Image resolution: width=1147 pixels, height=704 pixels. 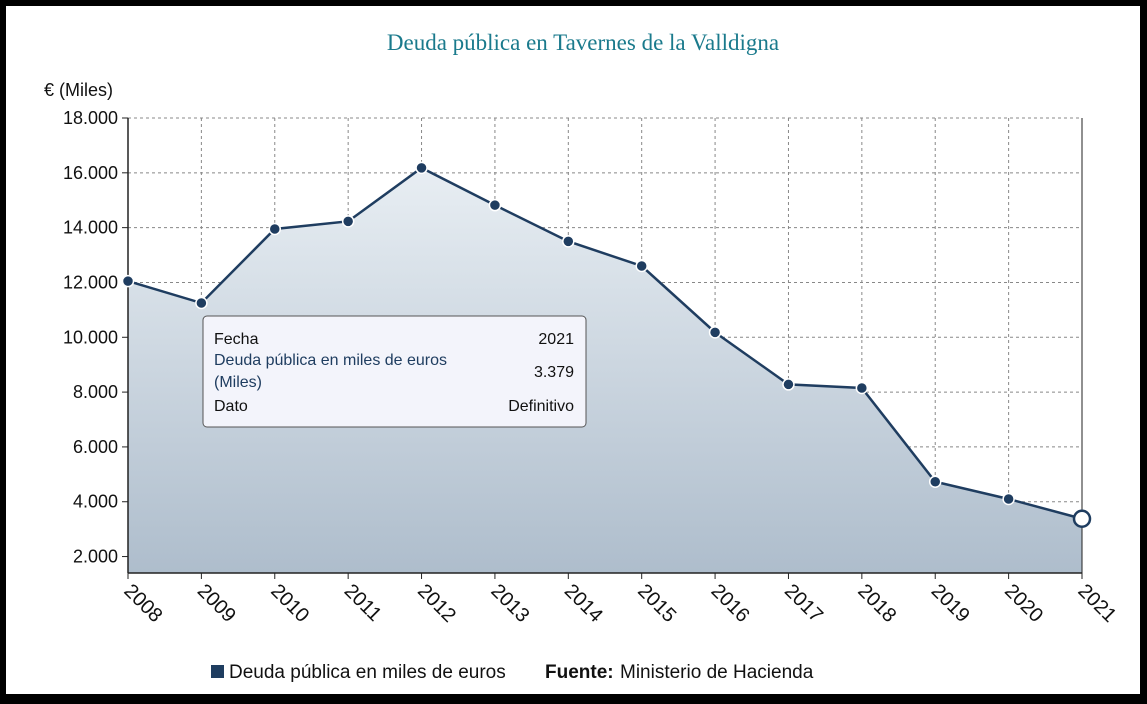 I want to click on tooltip-series-value: 3.379, so click(x=554, y=372).